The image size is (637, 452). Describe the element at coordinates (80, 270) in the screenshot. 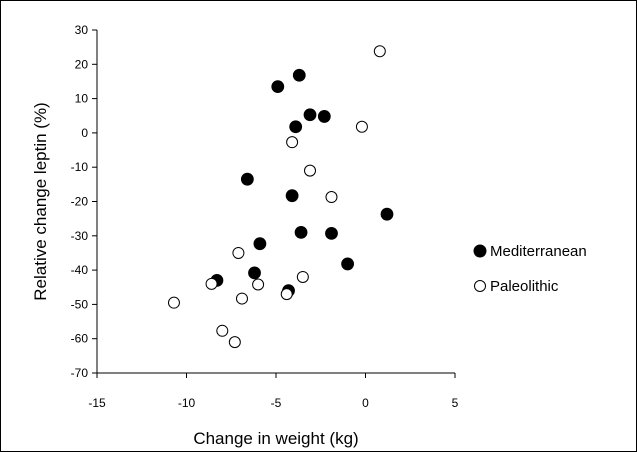

I see `y-tick-label: -40` at that location.